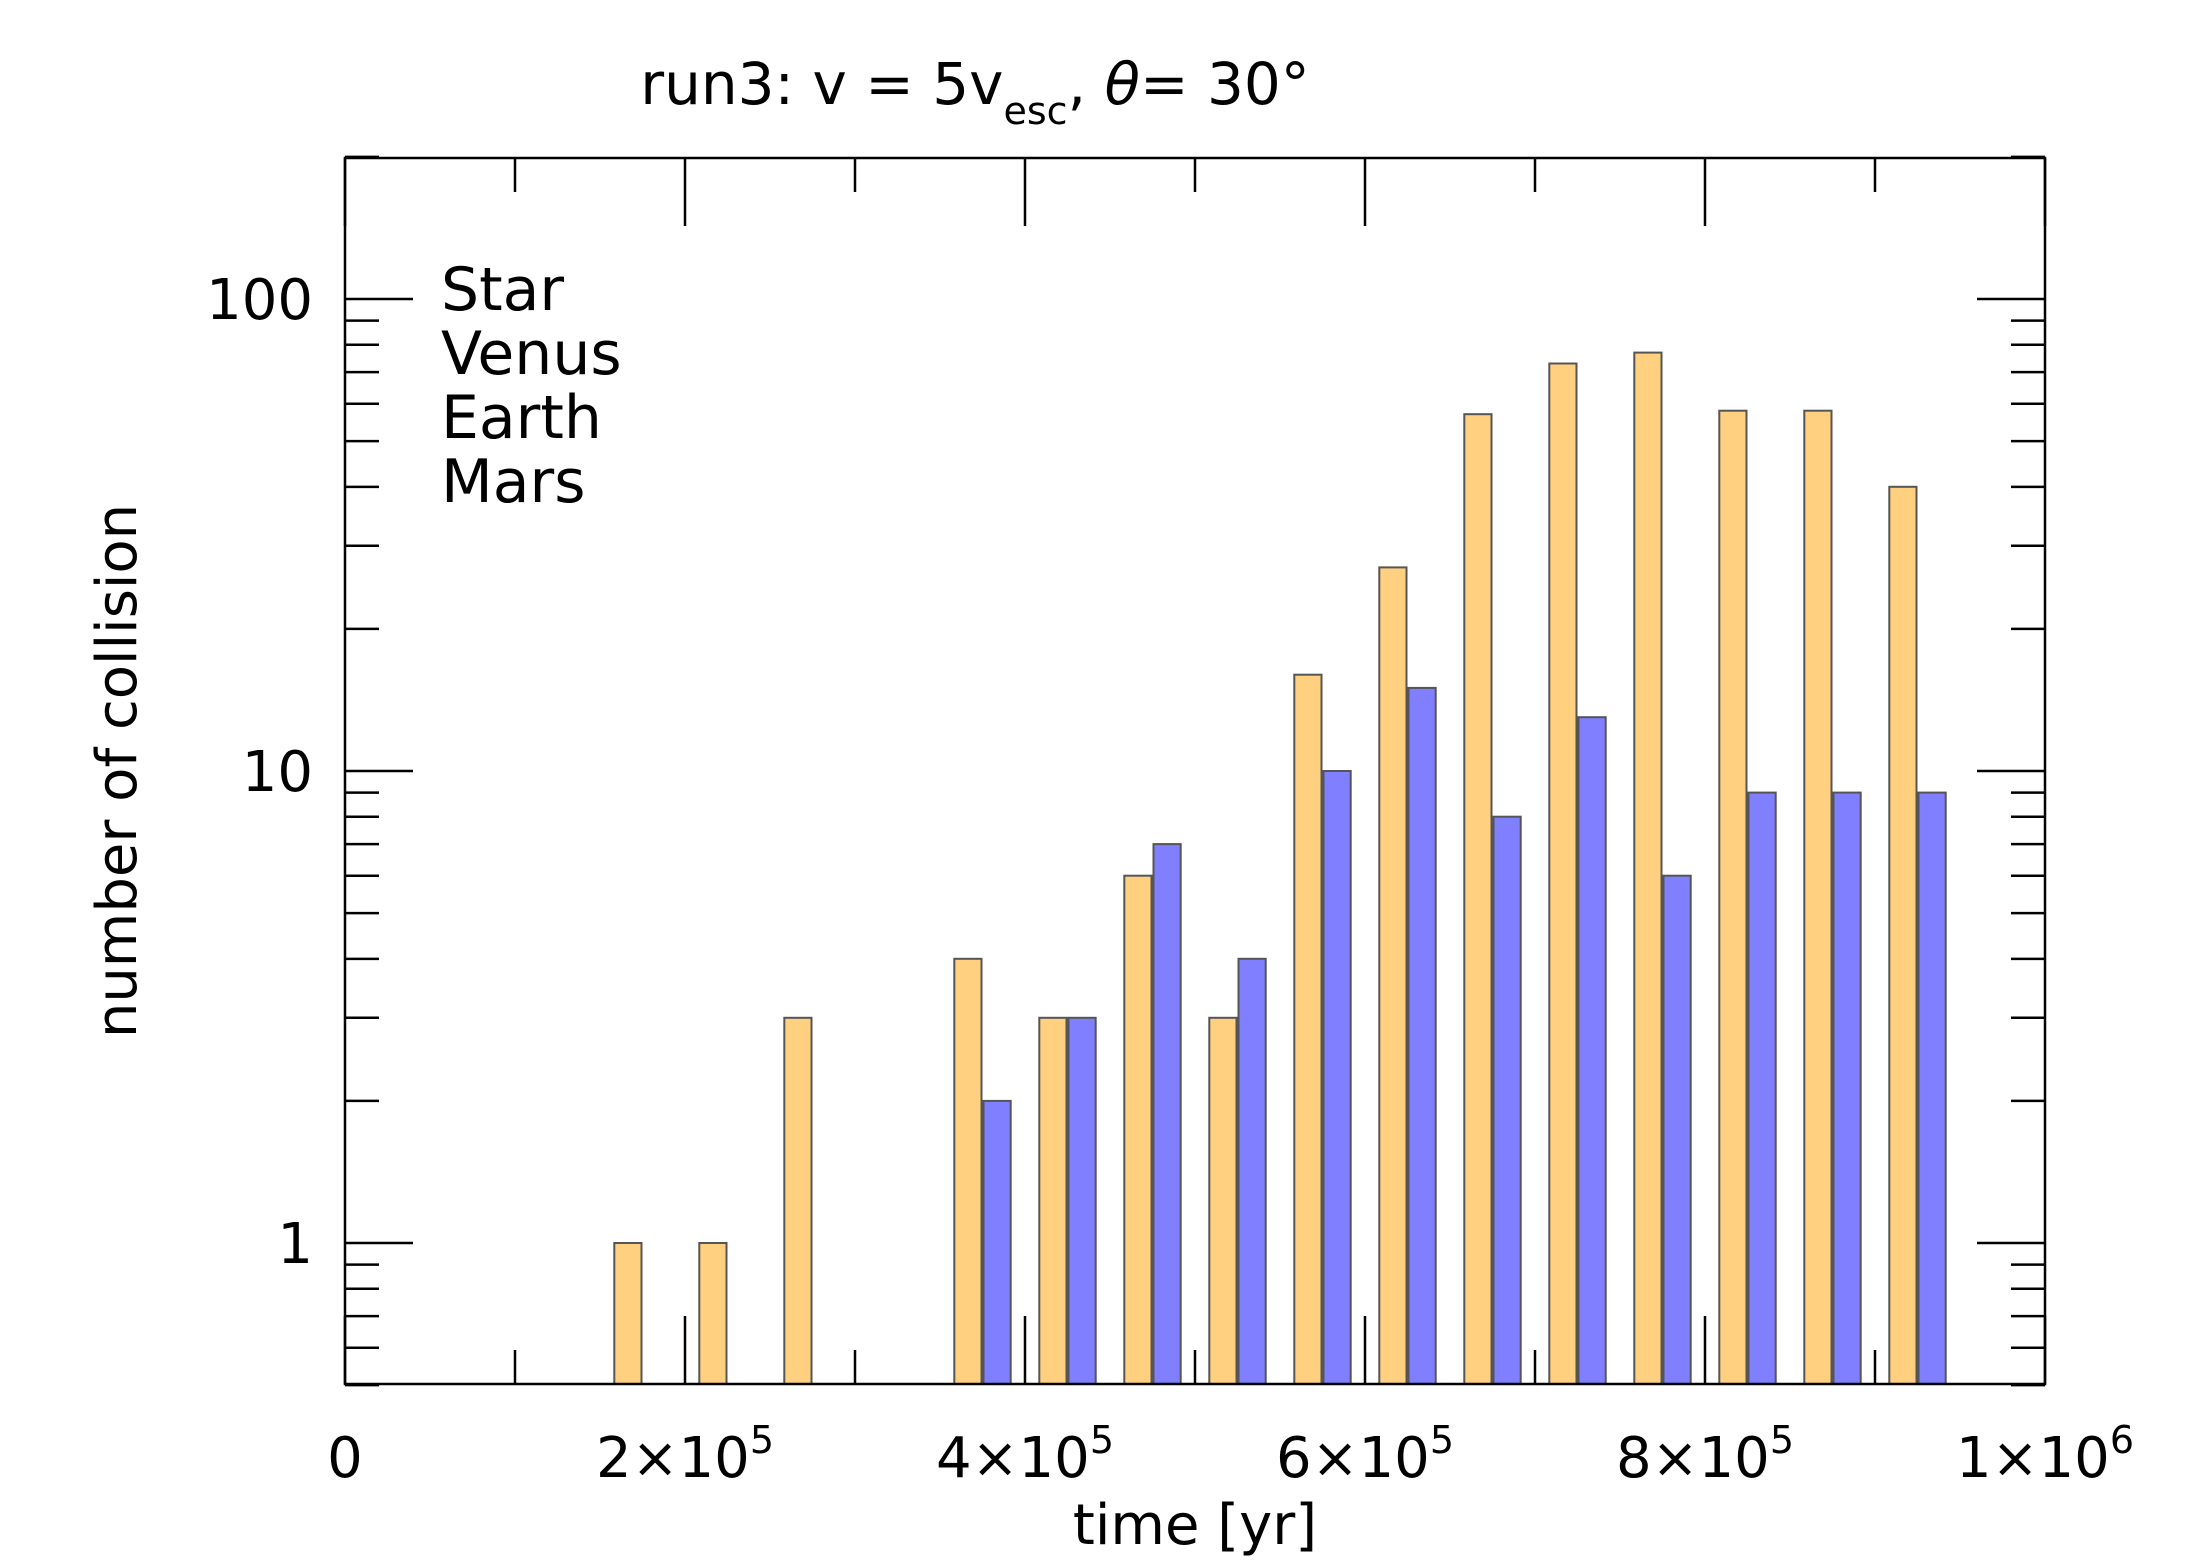 This screenshot has width=2188, height=1563. I want to click on title-prefix: run3: v = 5v, so click(821, 84).